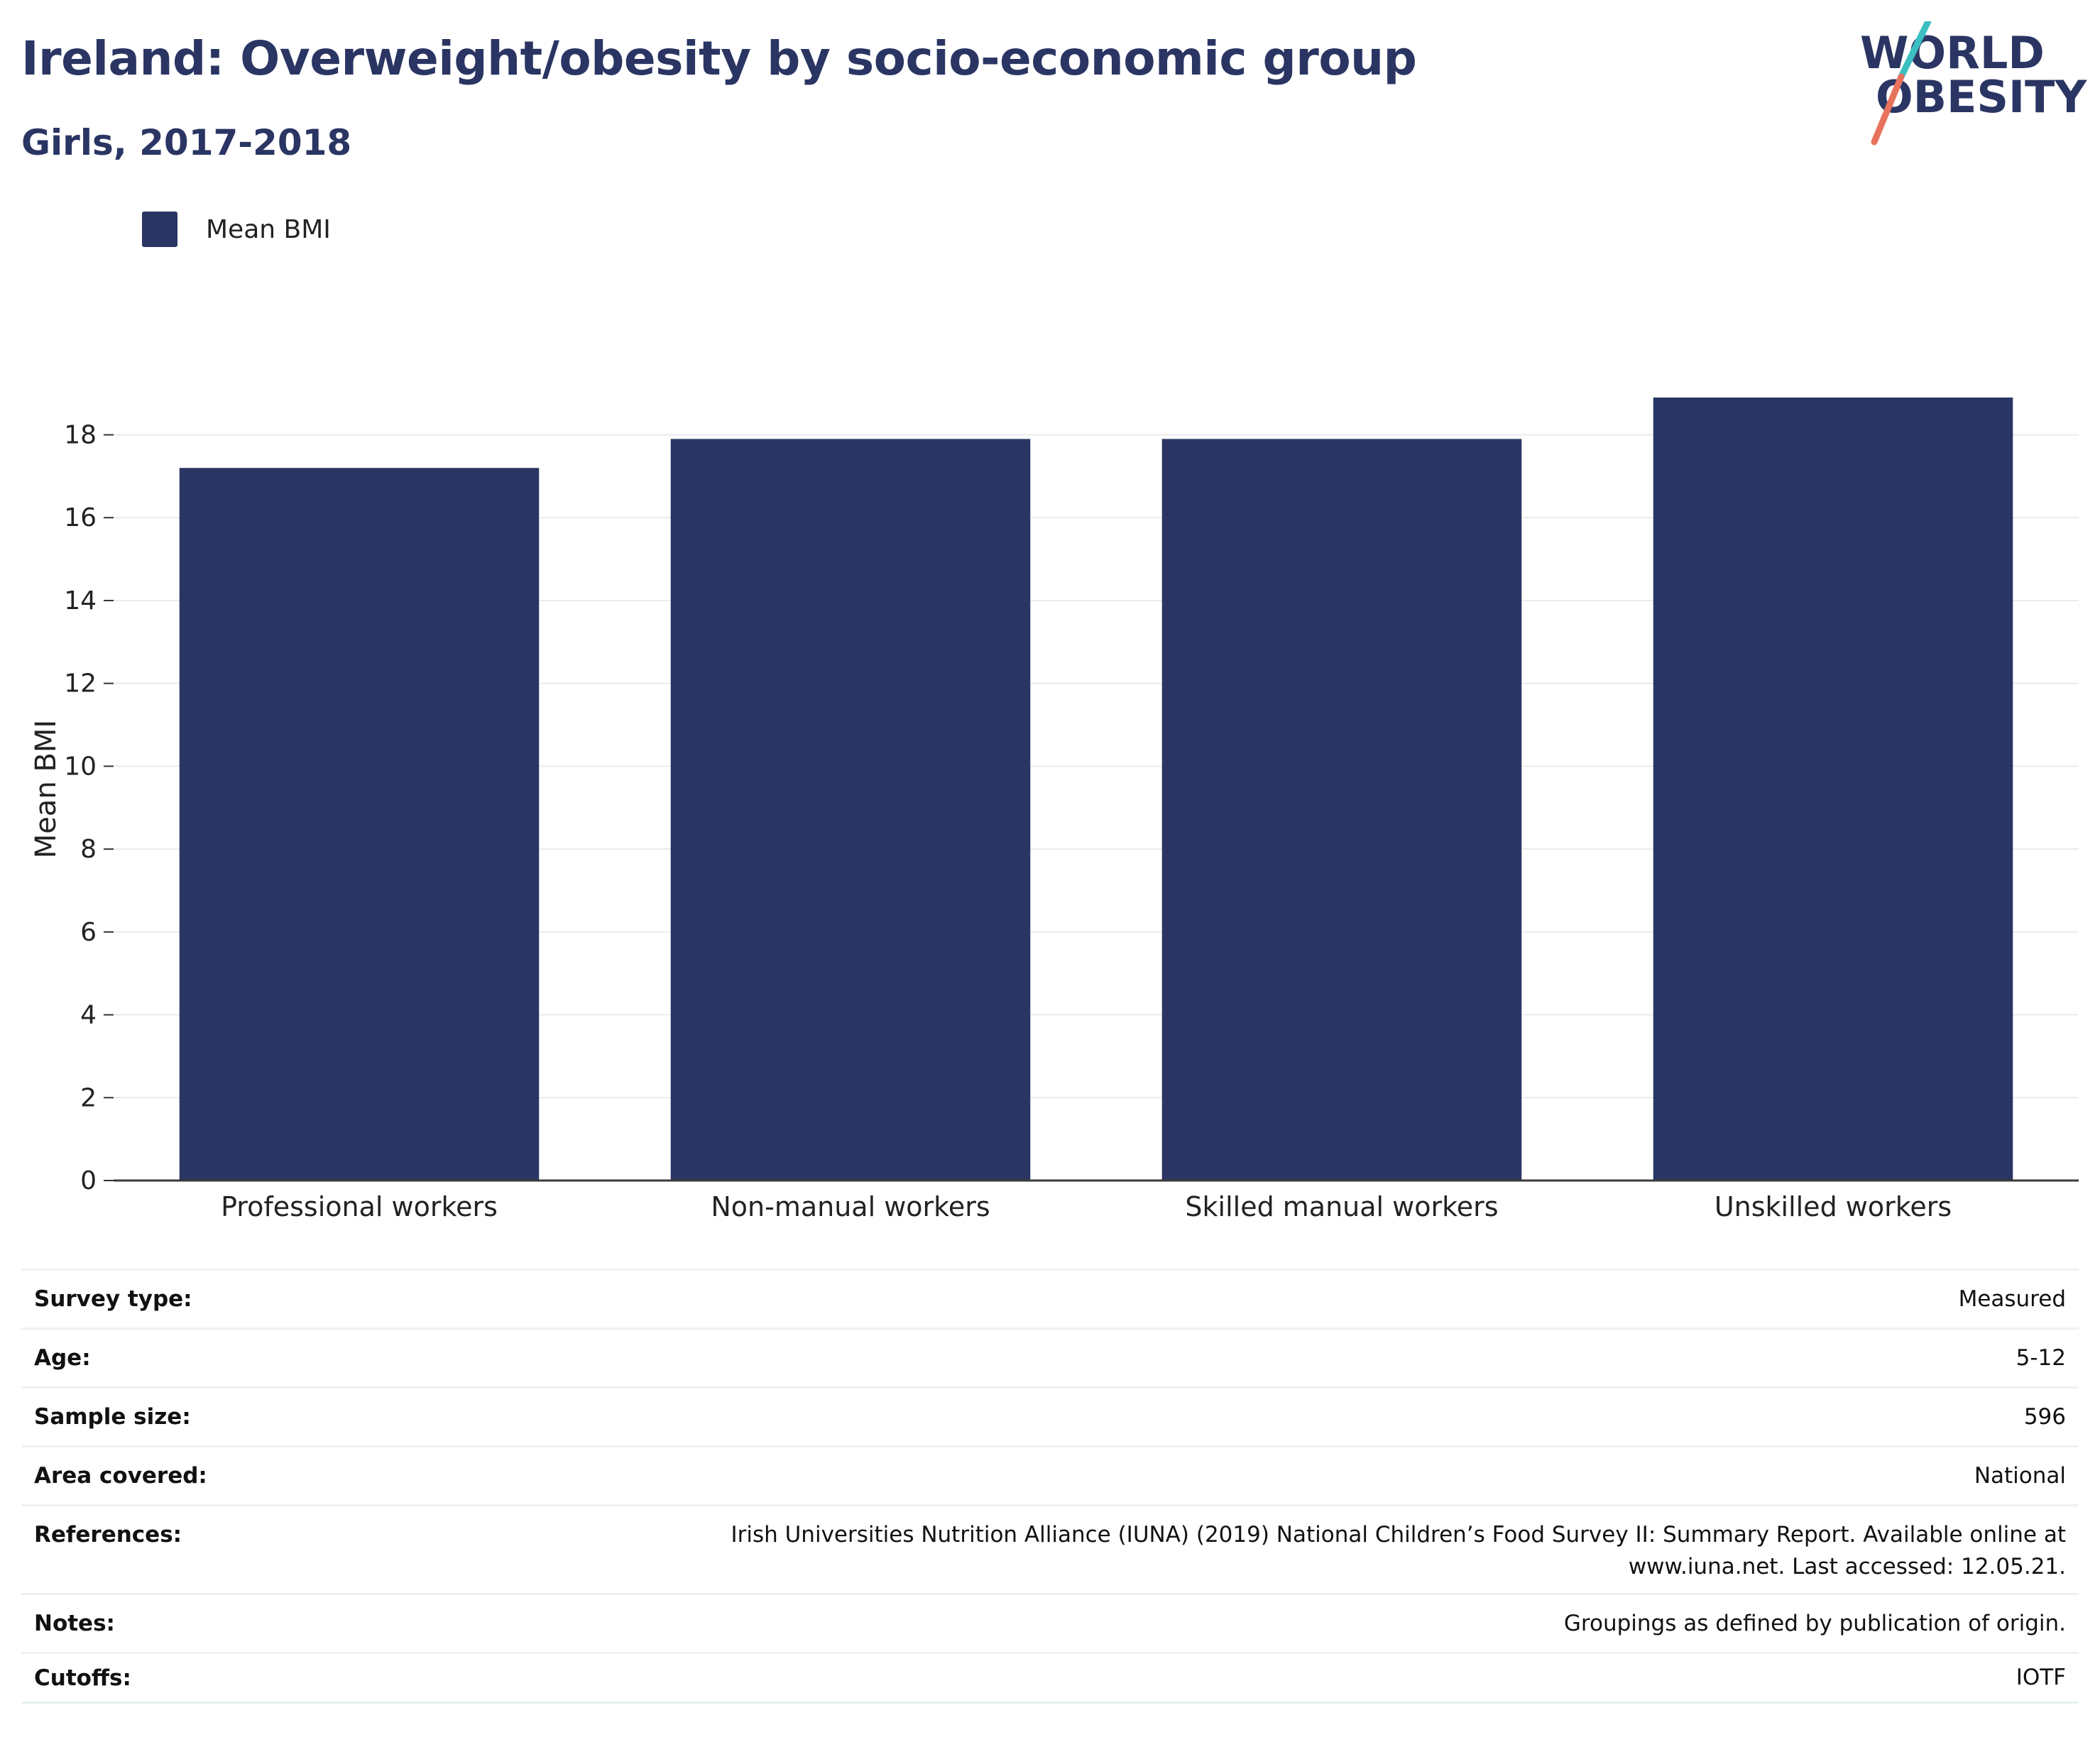 The height and width of the screenshot is (1747, 2100). Describe the element at coordinates (88, 1015) in the screenshot. I see `y-tick-label: 4` at that location.